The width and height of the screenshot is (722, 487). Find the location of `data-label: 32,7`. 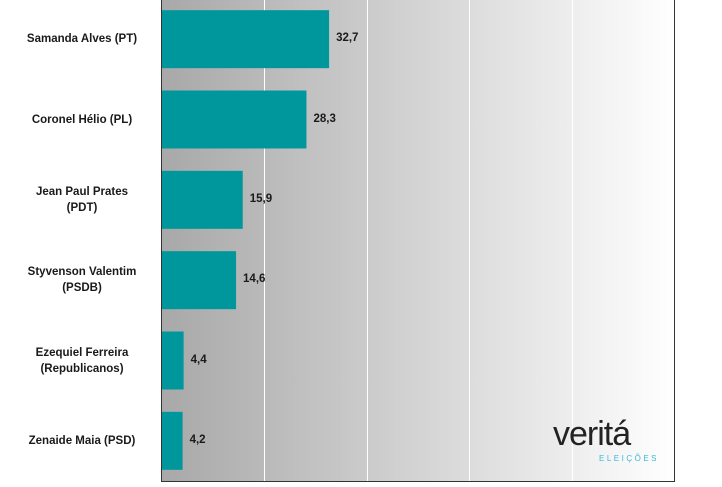

data-label: 32,7 is located at coordinates (347, 38).